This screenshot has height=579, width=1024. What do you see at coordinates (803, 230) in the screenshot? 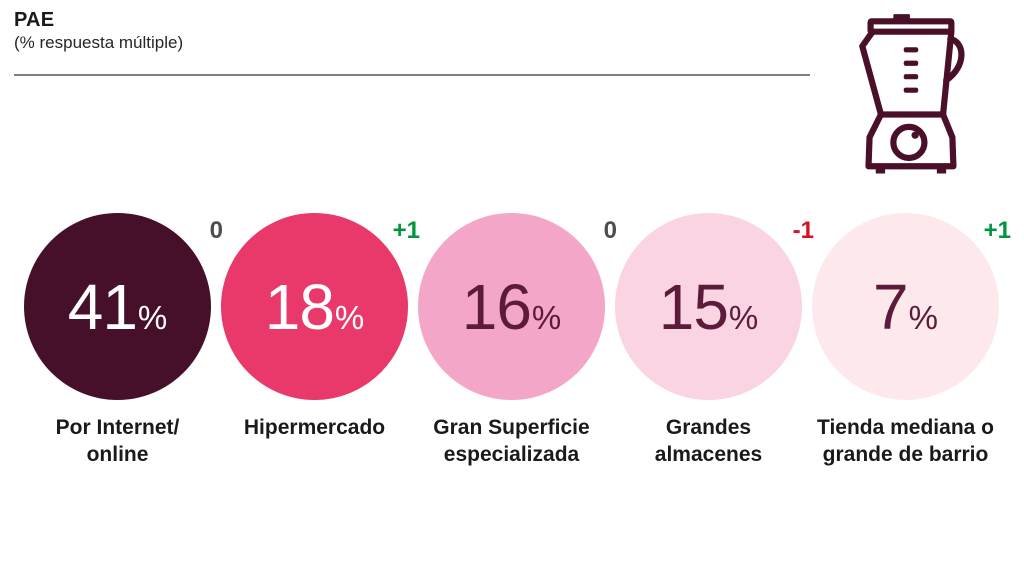
I see `change-badge: -1` at bounding box center [803, 230].